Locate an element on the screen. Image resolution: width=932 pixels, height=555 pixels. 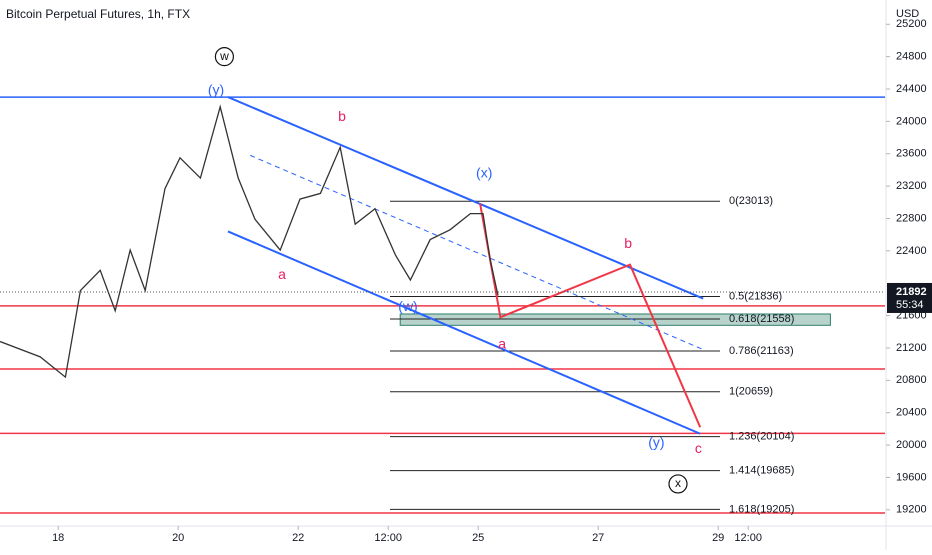
axis-unit: USD is located at coordinates (907, 14).